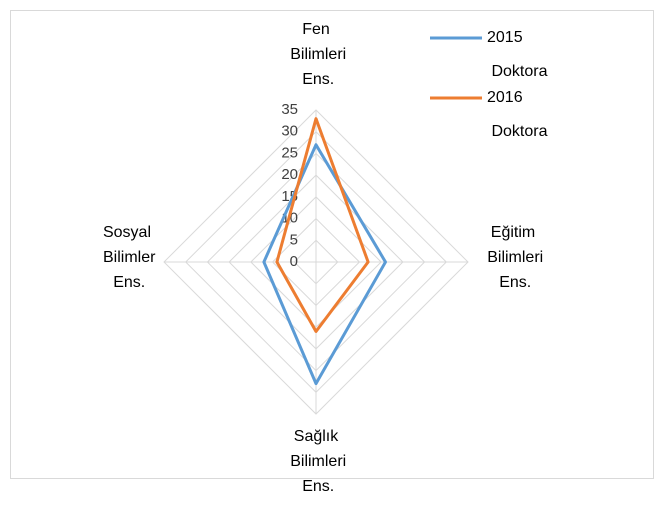 The width and height of the screenshot is (664, 506). Describe the element at coordinates (289, 109) in the screenshot. I see `y-tick-label: 35` at that location.